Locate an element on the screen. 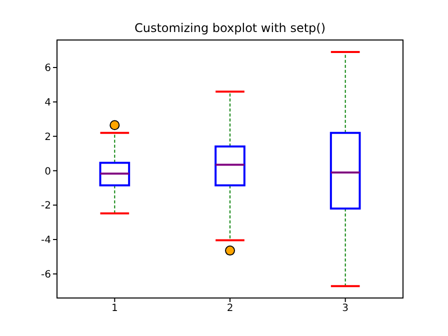  x-tick-label: 2 is located at coordinates (230, 308).